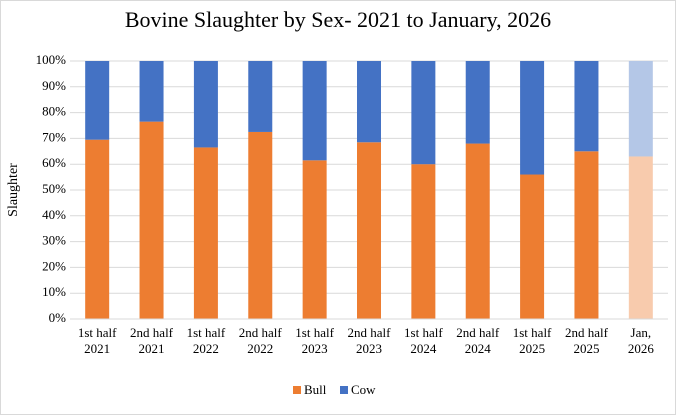 The width and height of the screenshot is (676, 415). What do you see at coordinates (363, 389) in the screenshot?
I see `legend-label: Cow` at bounding box center [363, 389].